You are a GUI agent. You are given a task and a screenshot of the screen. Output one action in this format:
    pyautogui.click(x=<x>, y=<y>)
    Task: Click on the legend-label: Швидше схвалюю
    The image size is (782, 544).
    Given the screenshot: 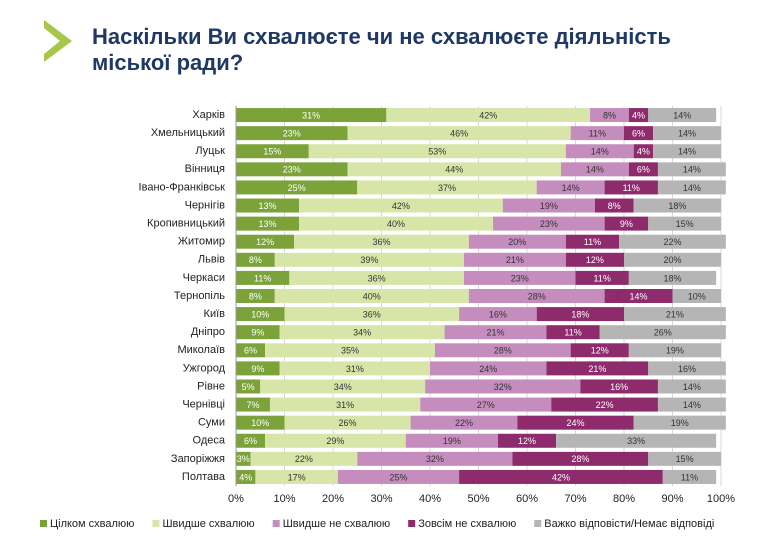 What is the action you would take?
    pyautogui.click(x=208, y=524)
    